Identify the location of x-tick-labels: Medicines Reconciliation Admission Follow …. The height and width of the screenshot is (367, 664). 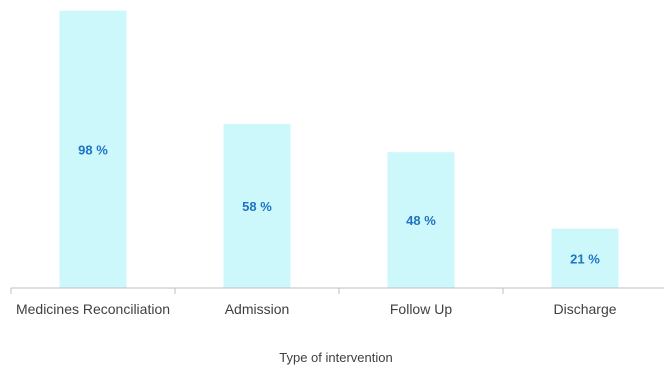
(316, 309).